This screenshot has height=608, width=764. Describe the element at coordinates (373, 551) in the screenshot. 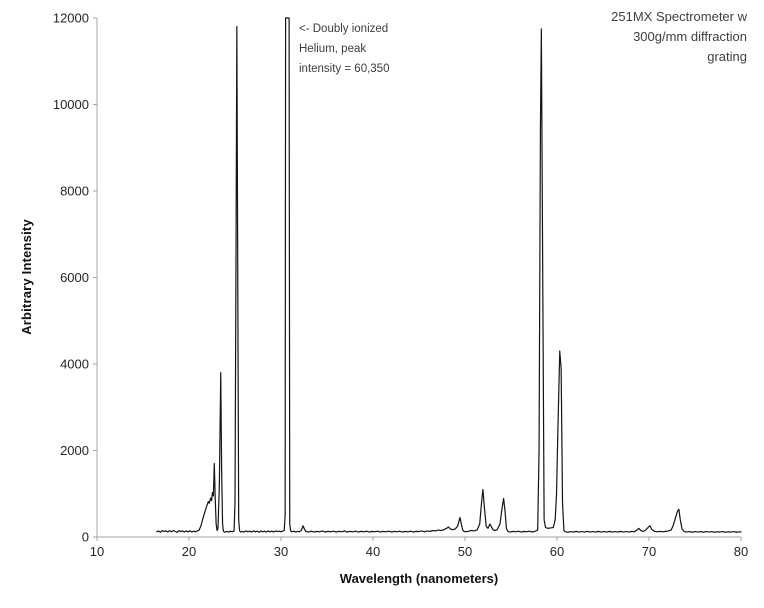

I see `x-tick-label: 40` at that location.